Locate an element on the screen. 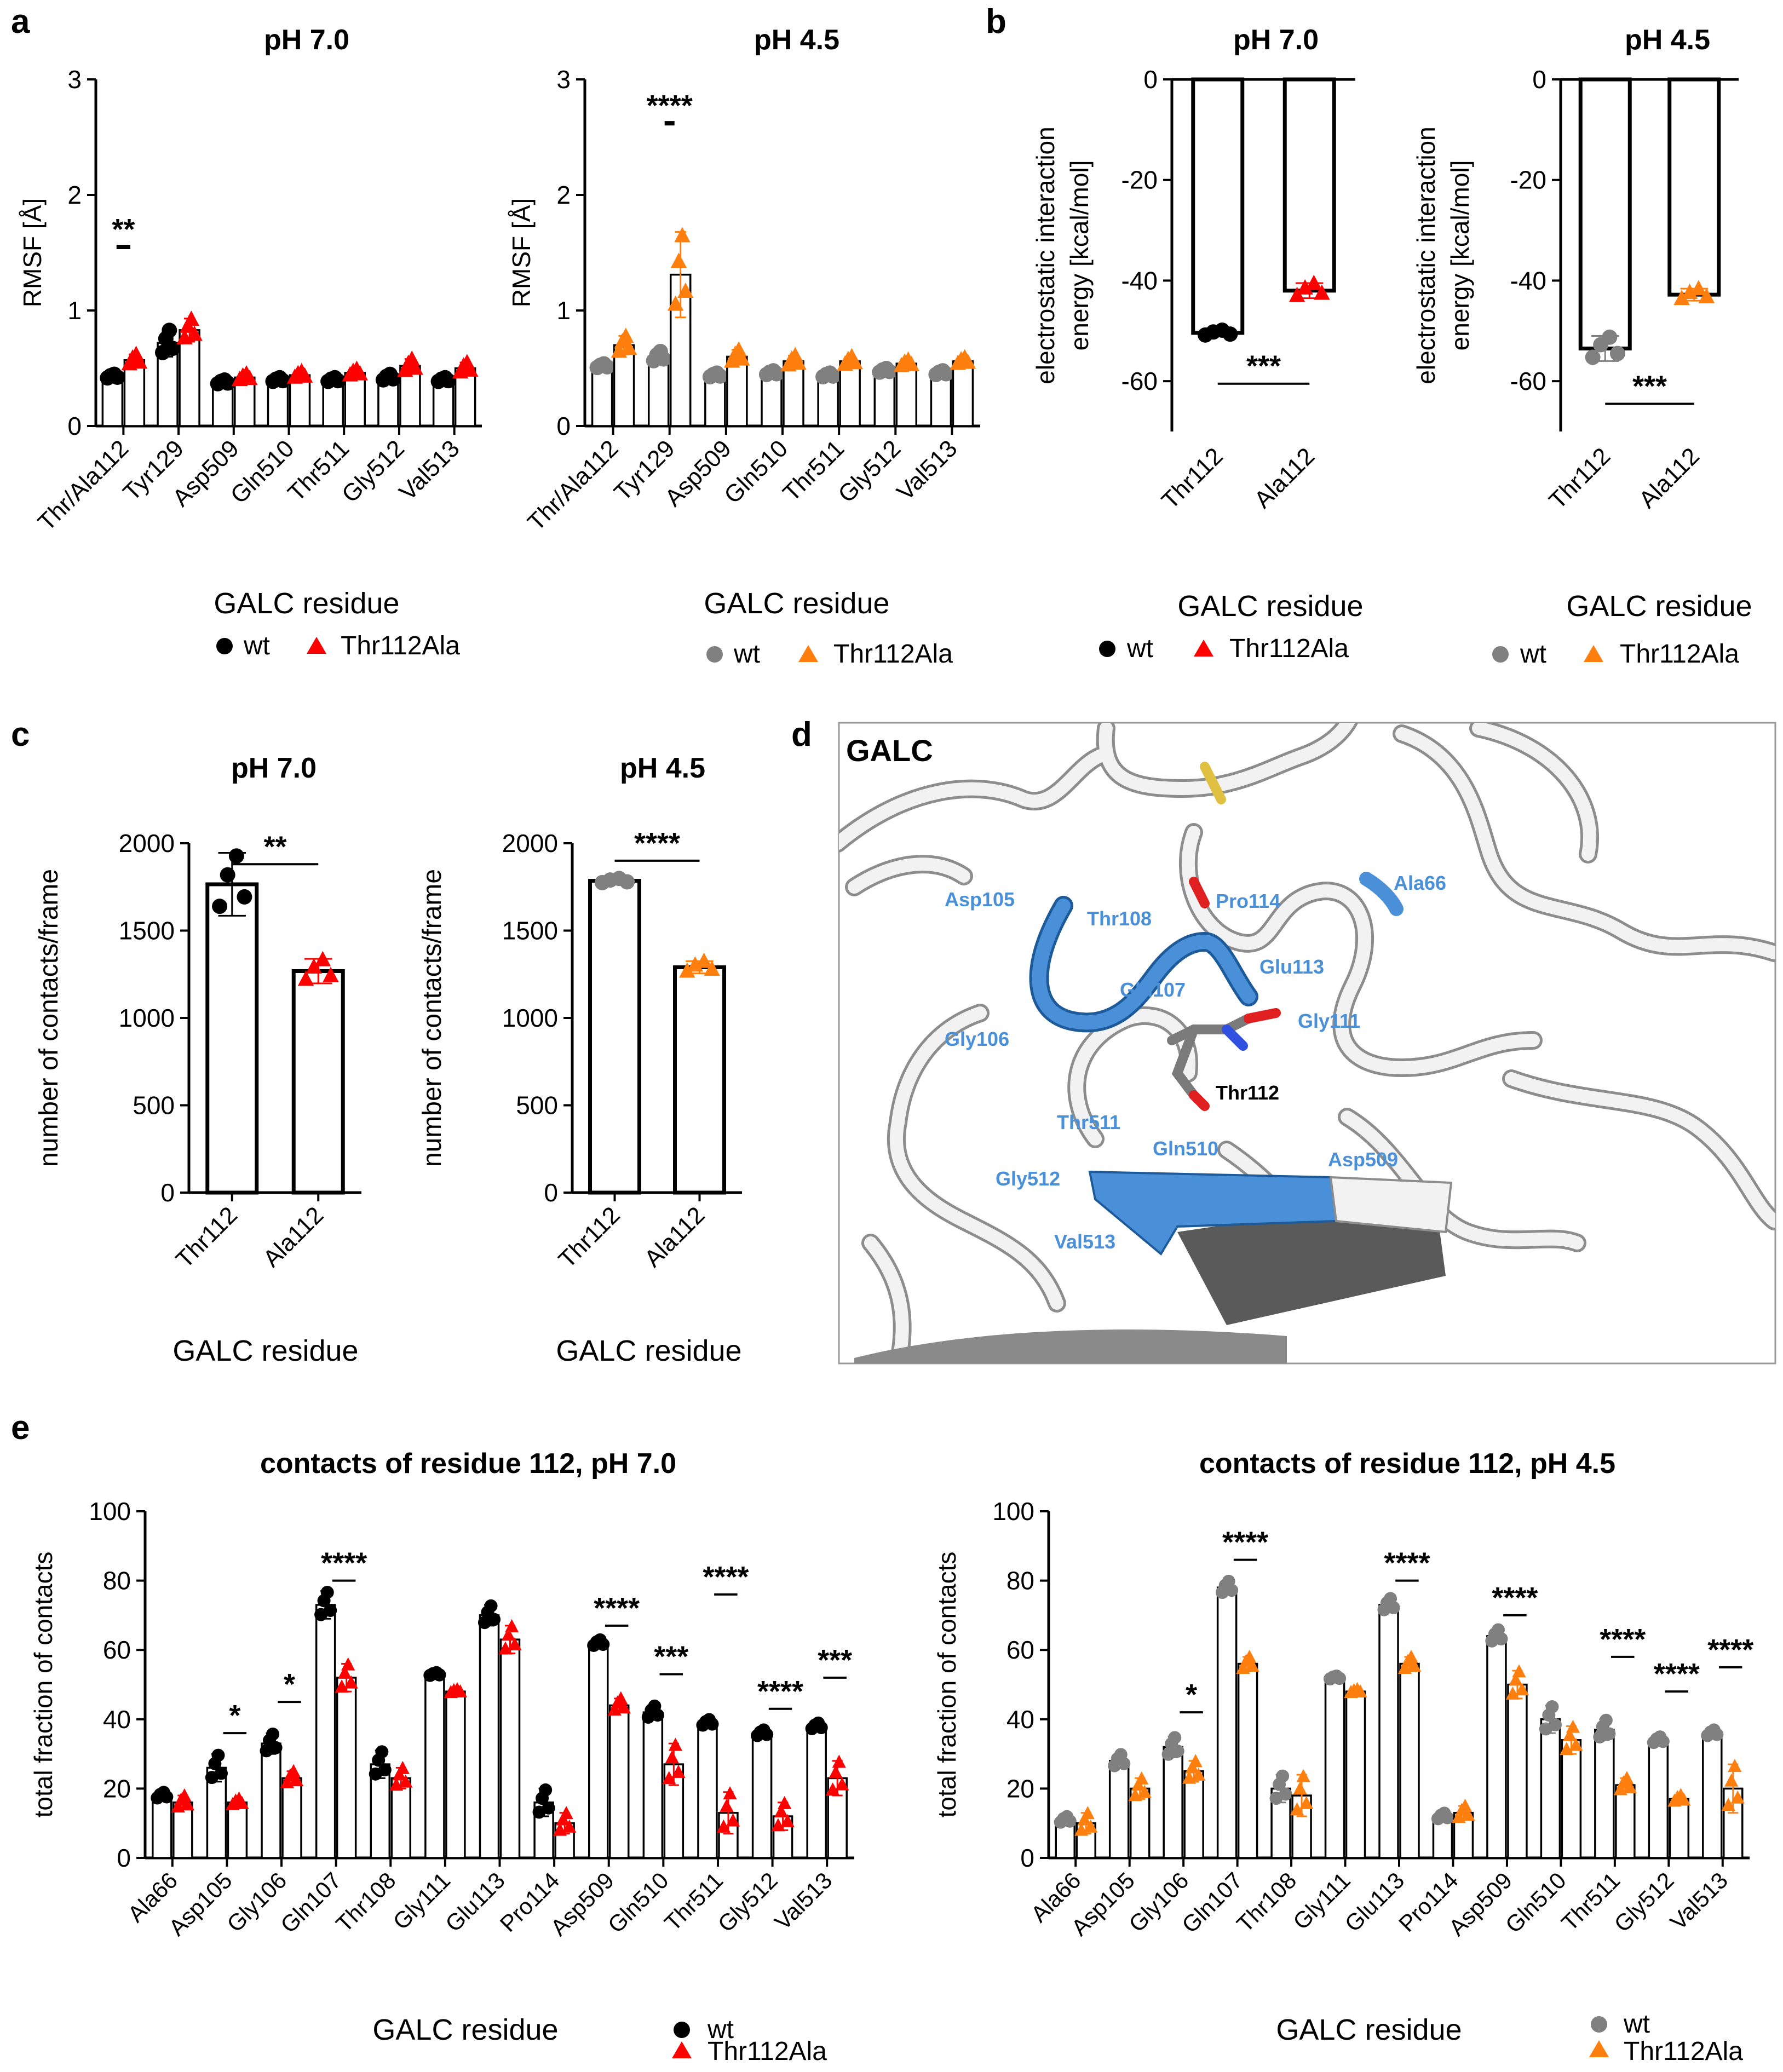 The image size is (1783, 2072). legend-mut-label: Thr112Ala is located at coordinates (1680, 654).